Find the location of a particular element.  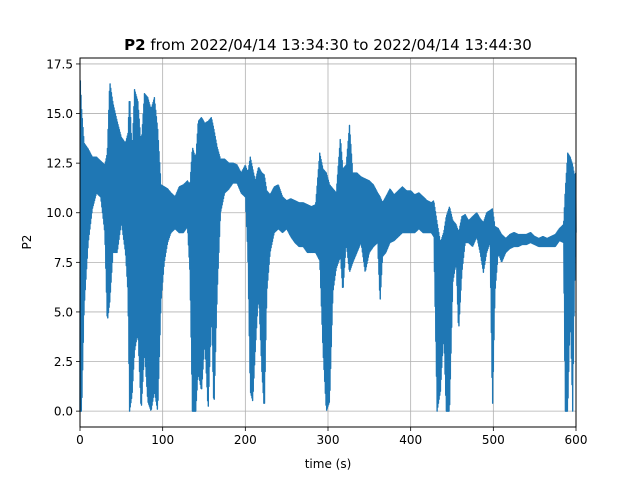

y-tick-label: 10.0 is located at coordinates (59, 213).